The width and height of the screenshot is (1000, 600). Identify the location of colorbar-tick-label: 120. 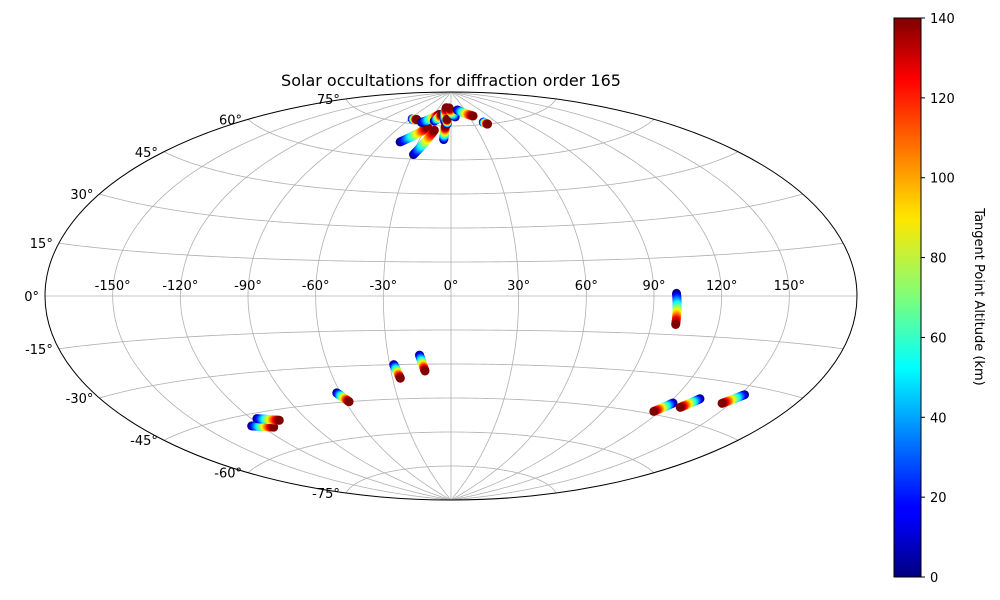
(942, 99).